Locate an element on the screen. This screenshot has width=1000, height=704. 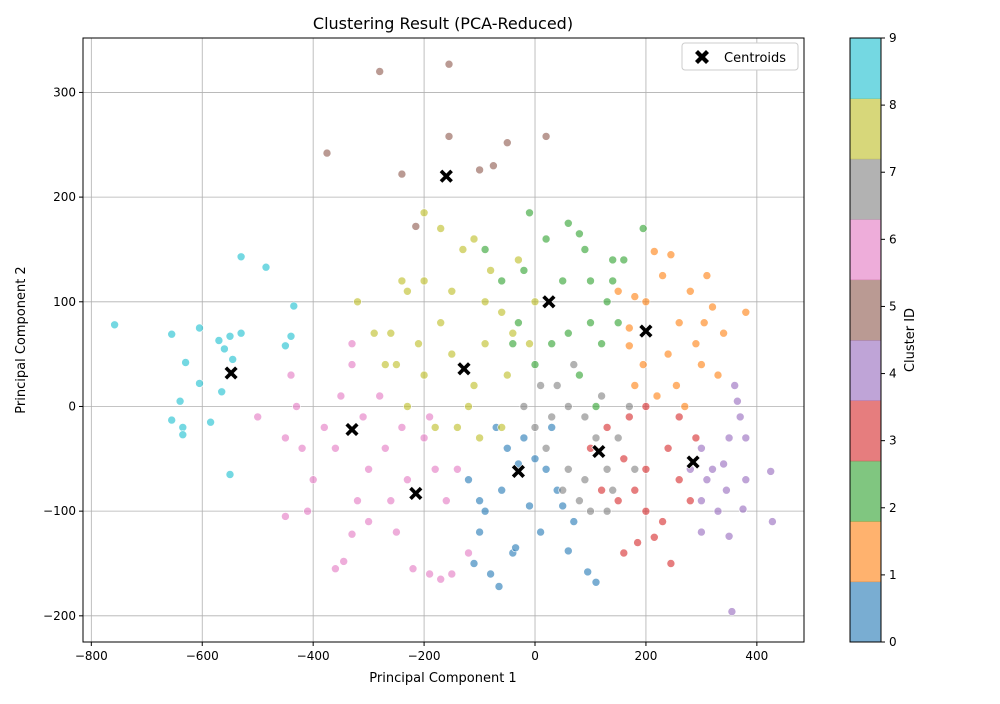
x-tick-label: 400 is located at coordinates (756, 656).